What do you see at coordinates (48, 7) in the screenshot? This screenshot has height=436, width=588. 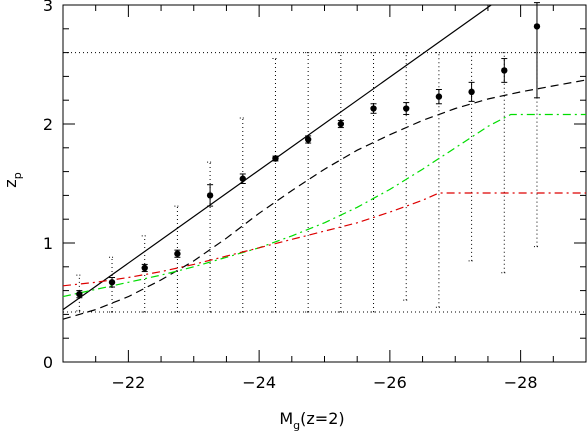 I see `y-tick-label: 3` at bounding box center [48, 7].